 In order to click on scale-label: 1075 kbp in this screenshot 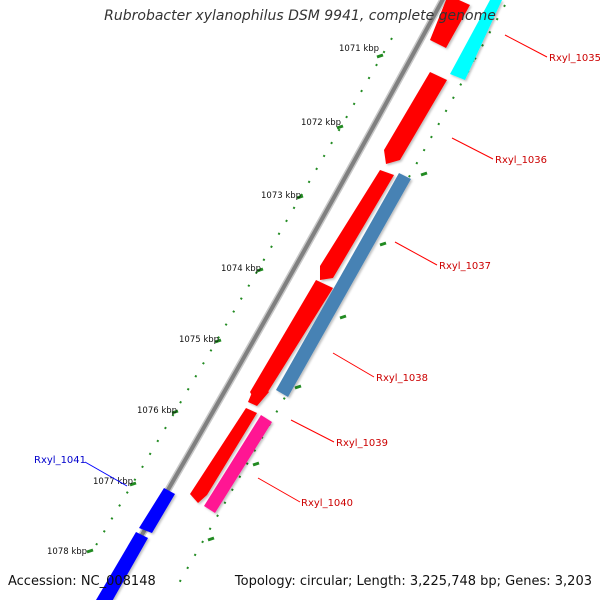, I will do `click(199, 340)`.